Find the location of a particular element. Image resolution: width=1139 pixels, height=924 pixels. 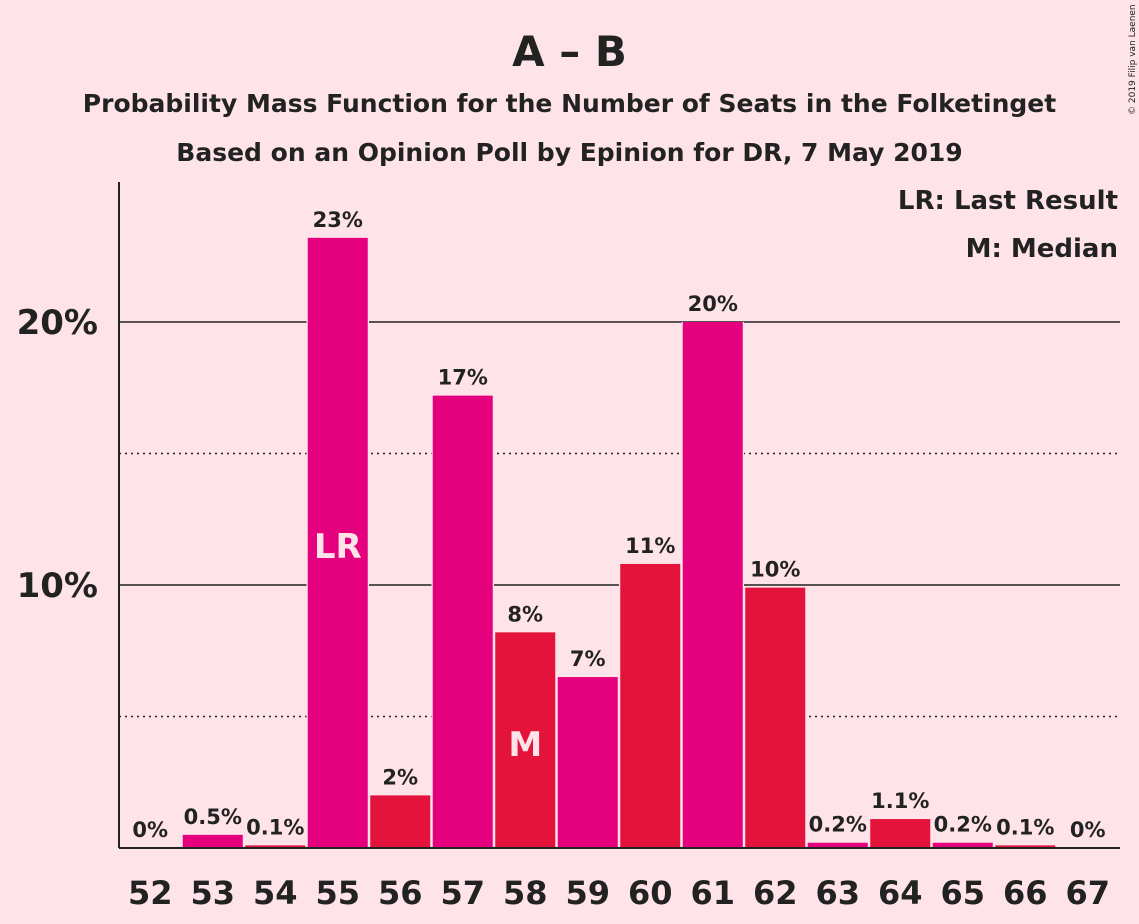

data-label-64: 1.1% is located at coordinates (900, 801).